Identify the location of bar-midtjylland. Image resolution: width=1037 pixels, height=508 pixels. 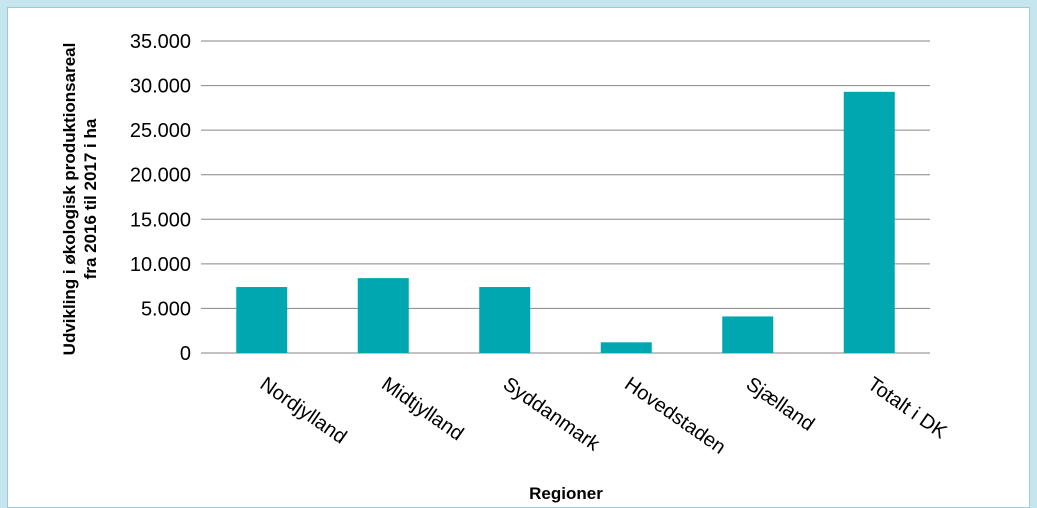
(383, 315).